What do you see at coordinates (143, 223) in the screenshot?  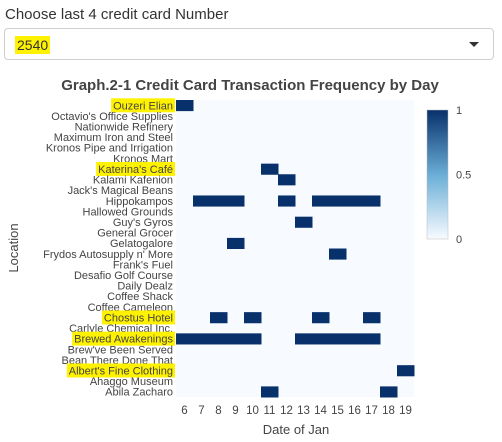 I see `y-tick-label: Guy's Gyros` at bounding box center [143, 223].